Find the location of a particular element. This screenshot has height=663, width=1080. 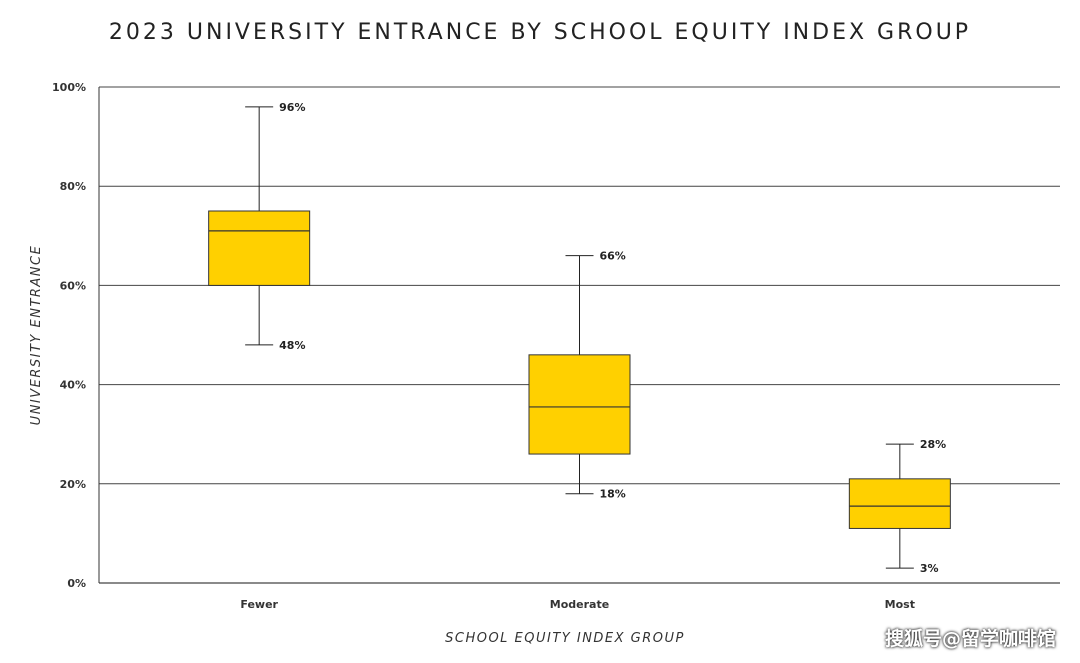

x-tick-labels: Fewer Moderate Most is located at coordinates (577, 604).